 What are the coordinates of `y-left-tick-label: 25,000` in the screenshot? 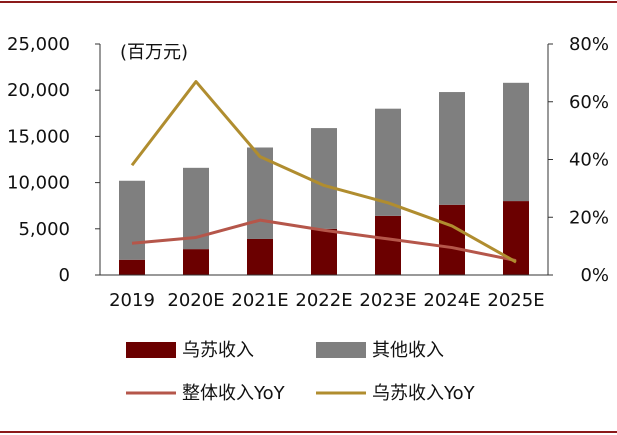 It's located at (38, 44).